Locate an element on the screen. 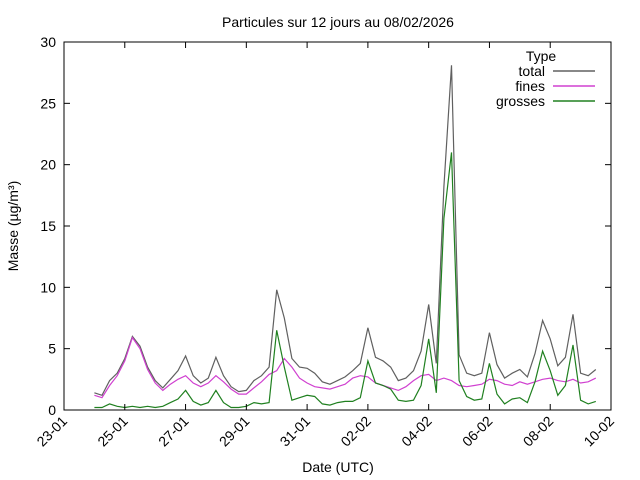  x-tick-label: 02-02 is located at coordinates (355, 431).